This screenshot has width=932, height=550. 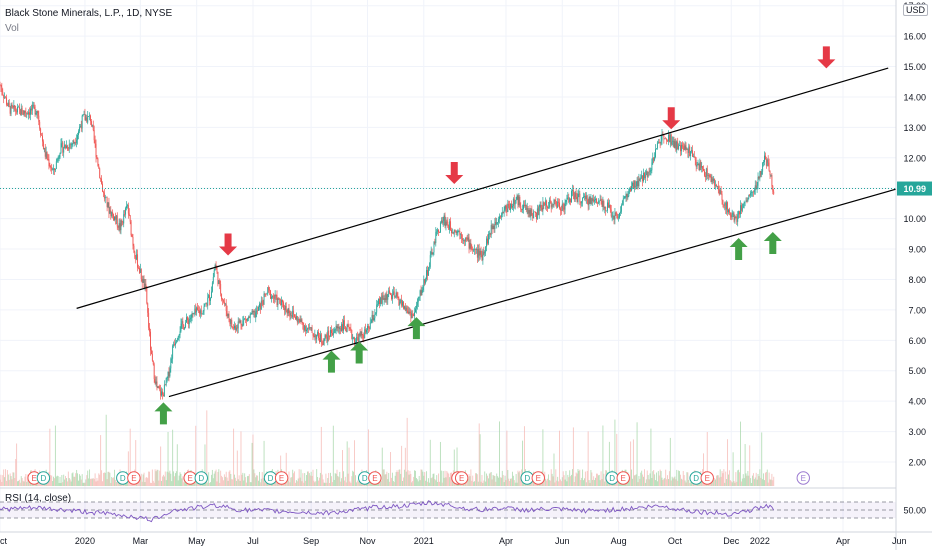 I want to click on price-tick-label: 7.00, so click(x=917, y=310).